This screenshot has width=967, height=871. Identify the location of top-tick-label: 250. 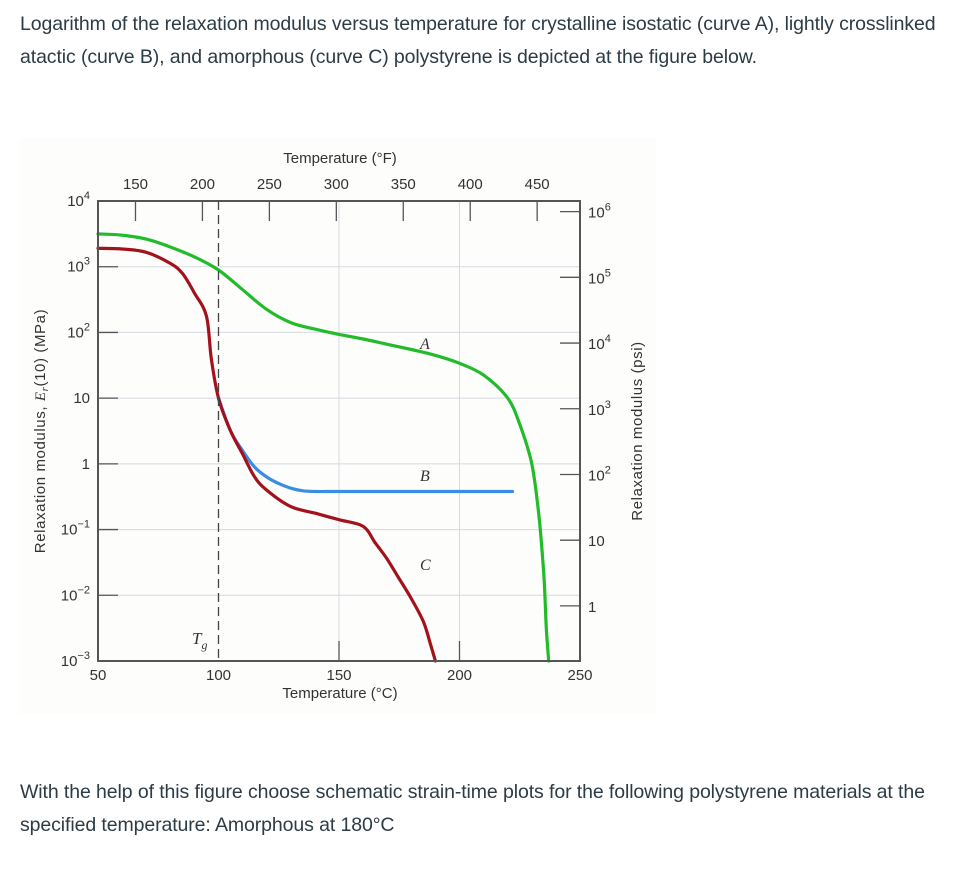
(269, 184).